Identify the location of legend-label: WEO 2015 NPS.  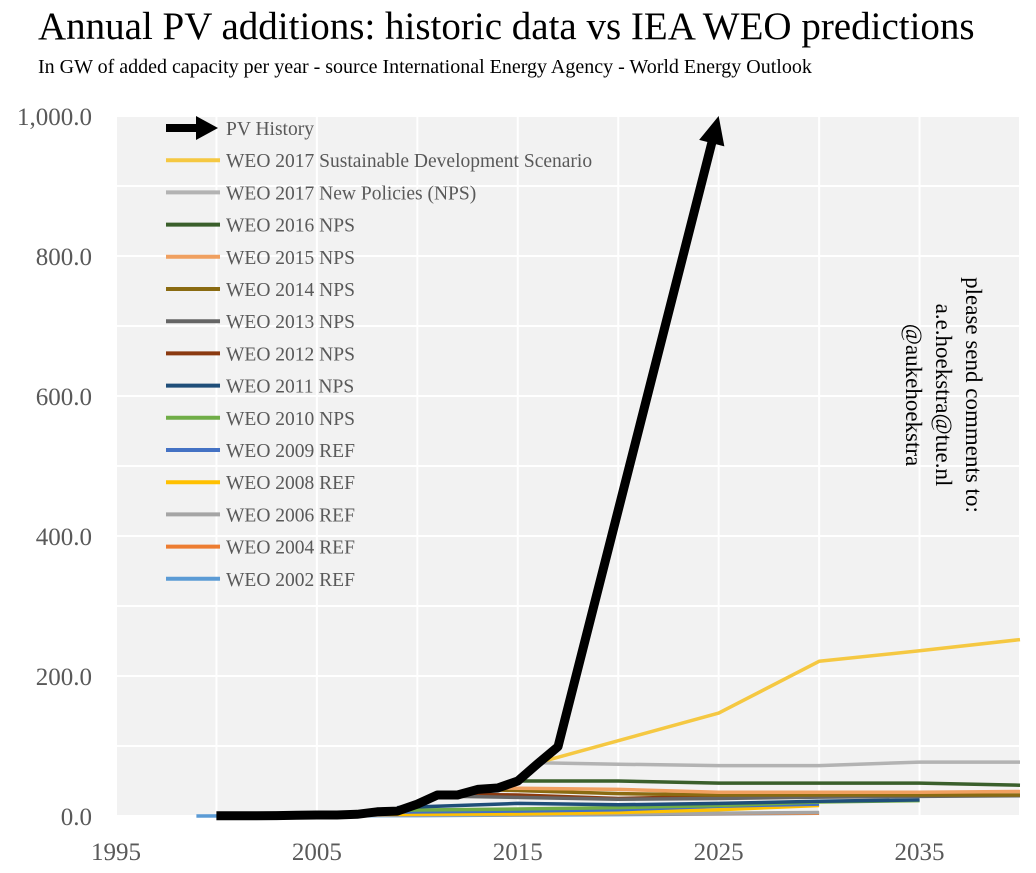
(290, 258).